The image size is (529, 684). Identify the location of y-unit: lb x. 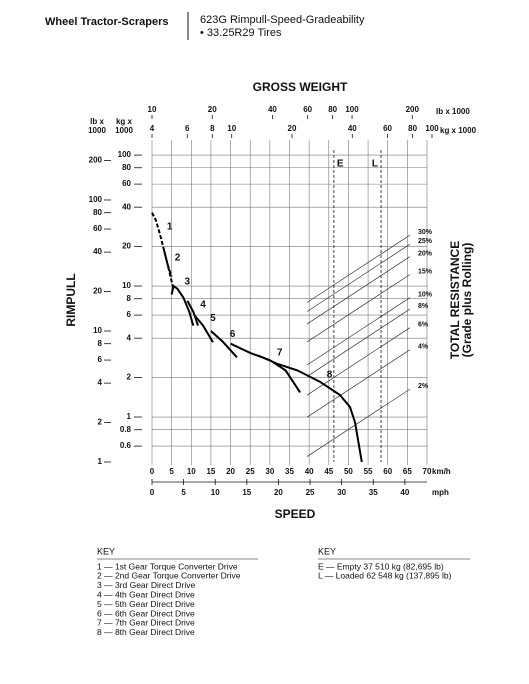
(97, 121).